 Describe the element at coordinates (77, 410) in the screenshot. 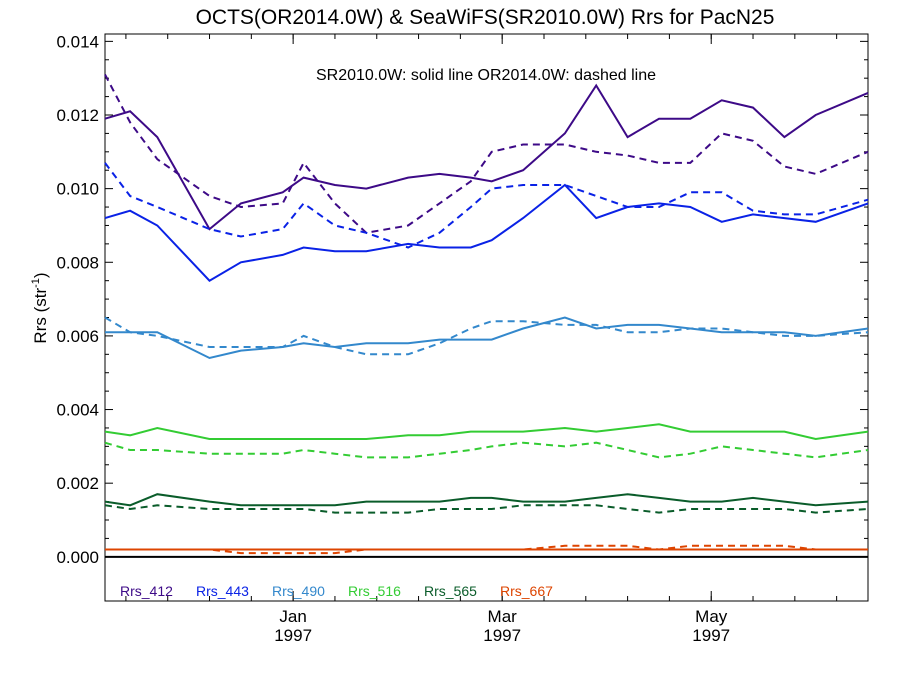

I see `y-tick-label: 0.004` at that location.